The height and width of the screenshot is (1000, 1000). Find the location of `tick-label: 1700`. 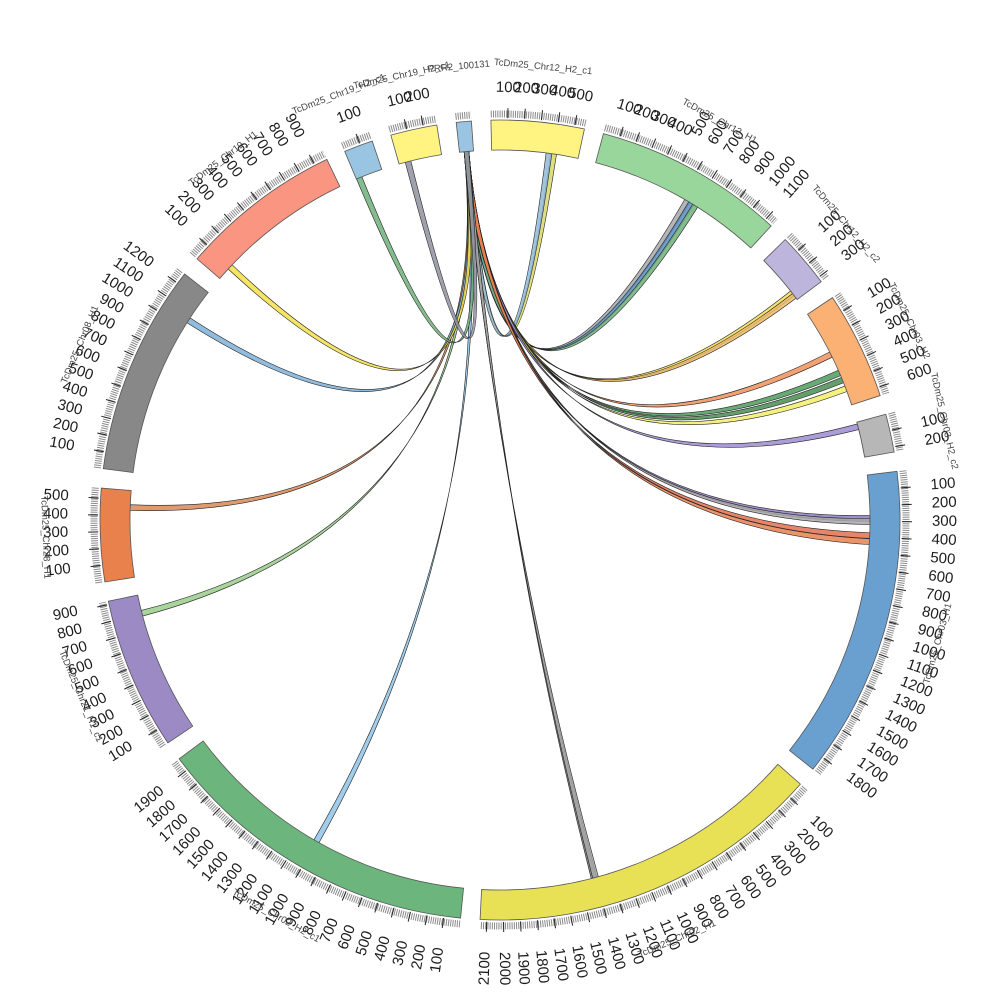

tick-label: 1700 is located at coordinates (560, 964).